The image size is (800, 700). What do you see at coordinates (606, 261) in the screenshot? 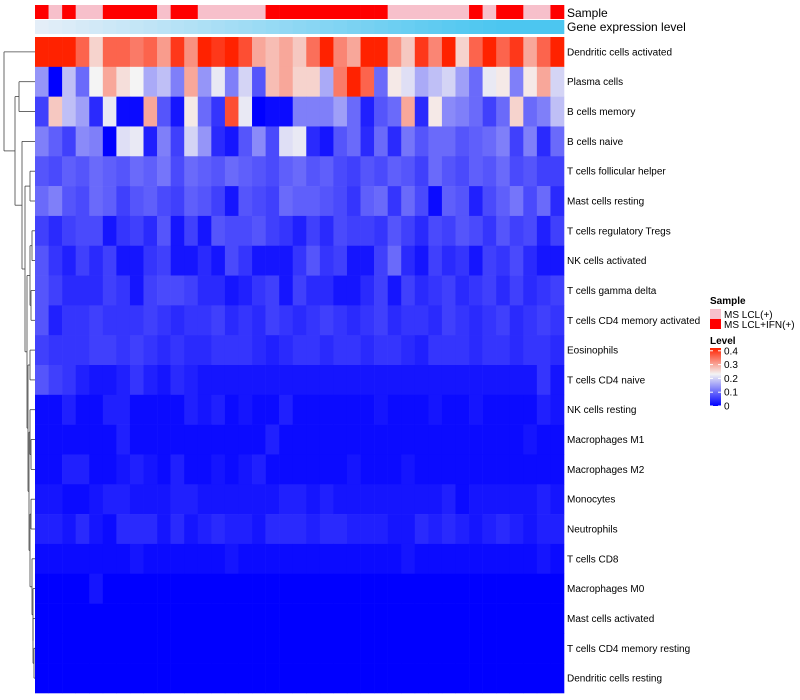
I see `row-label: NK cells activated` at bounding box center [606, 261].